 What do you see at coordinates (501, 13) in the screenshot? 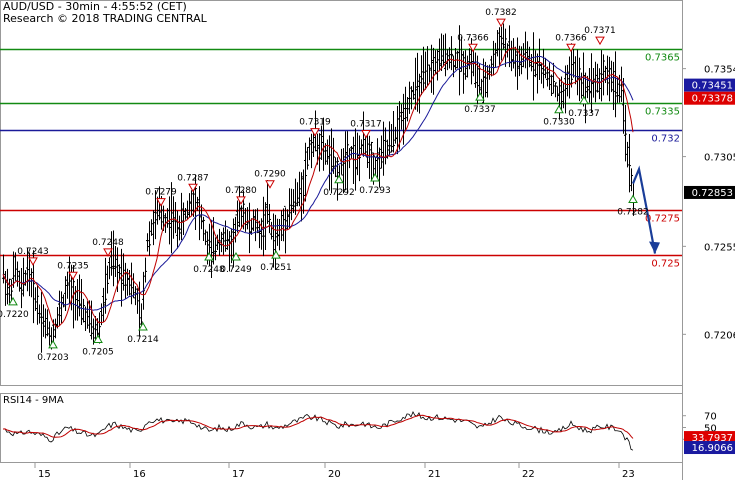
I see `resistance-marker-label: 0.7382` at bounding box center [501, 13].